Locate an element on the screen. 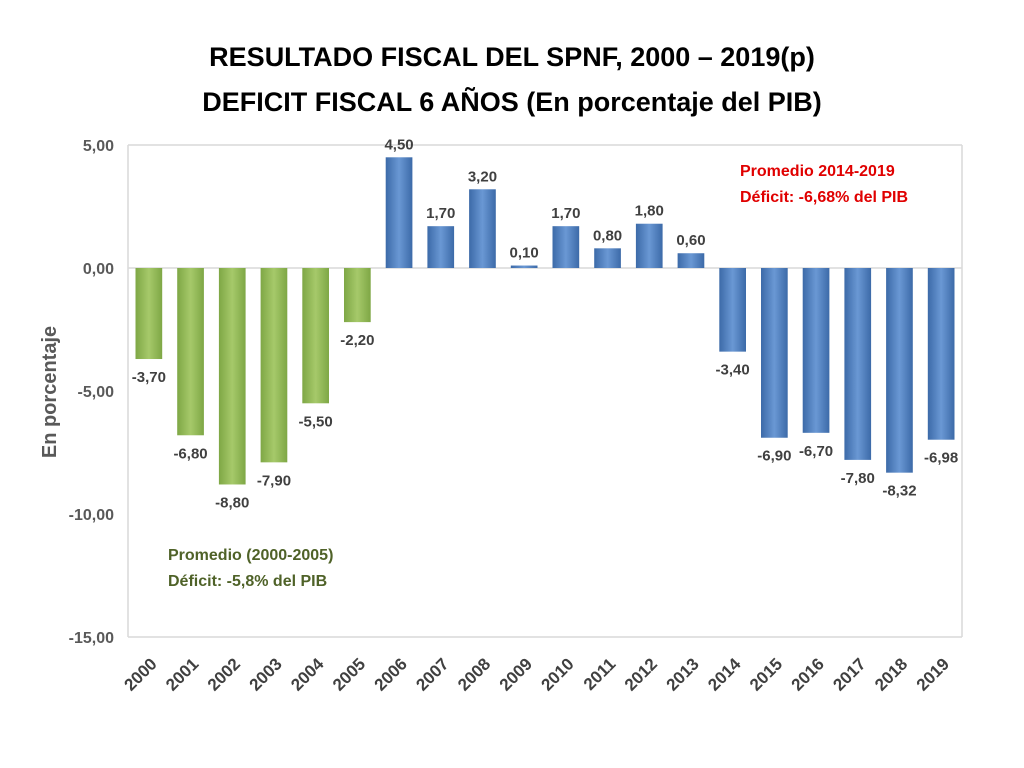 The image size is (1024, 768). bar-2019 is located at coordinates (941, 354).